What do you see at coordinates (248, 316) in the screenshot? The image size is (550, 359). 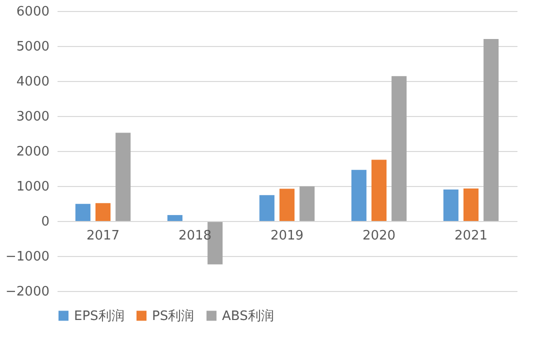 I see `legend-label: ABS利润` at bounding box center [248, 316].